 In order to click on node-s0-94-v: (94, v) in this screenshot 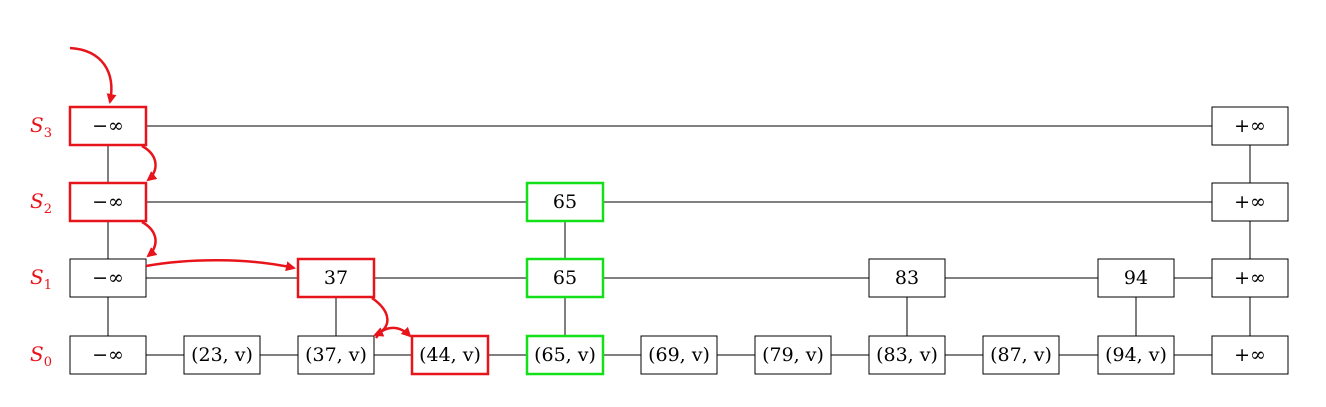, I will do `click(1136, 355)`.